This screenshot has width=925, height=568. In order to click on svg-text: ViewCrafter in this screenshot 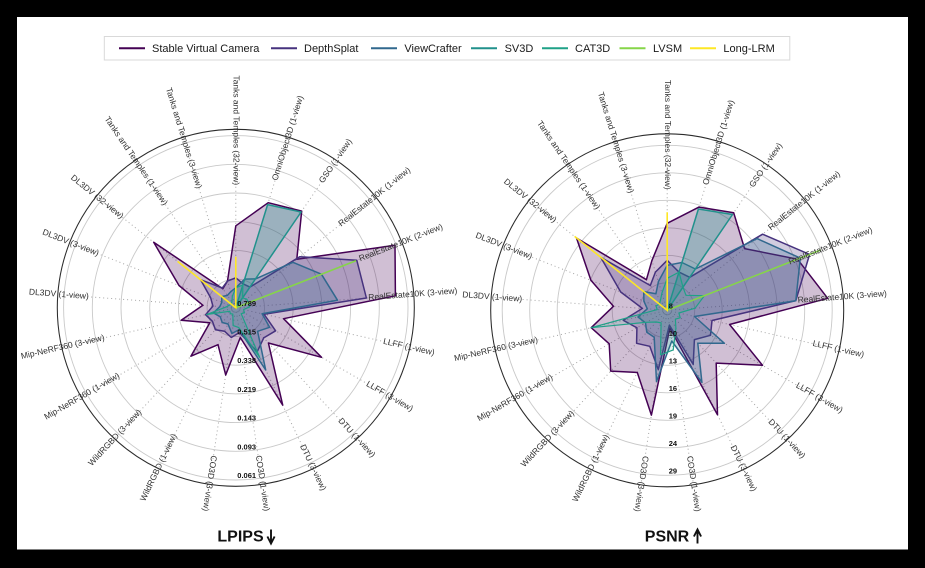, I will do `click(433, 49)`.